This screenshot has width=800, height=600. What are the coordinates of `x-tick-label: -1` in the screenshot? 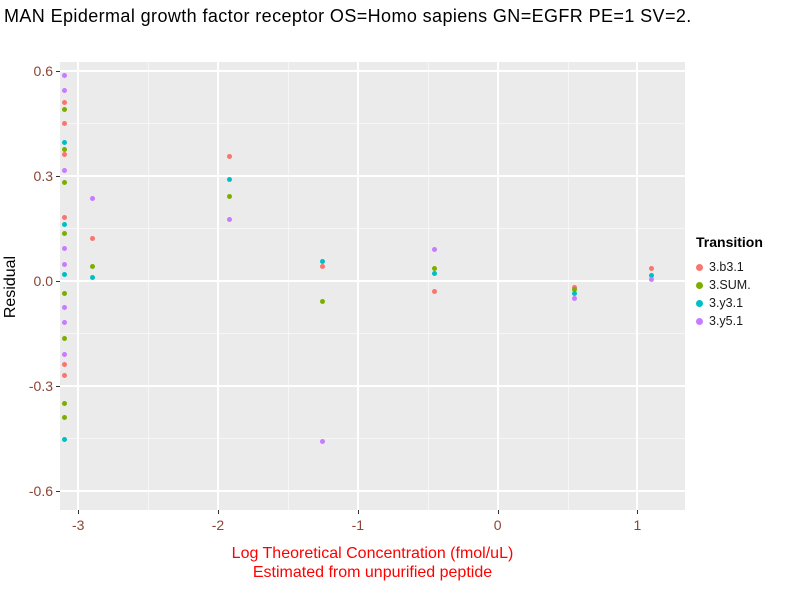 It's located at (358, 525).